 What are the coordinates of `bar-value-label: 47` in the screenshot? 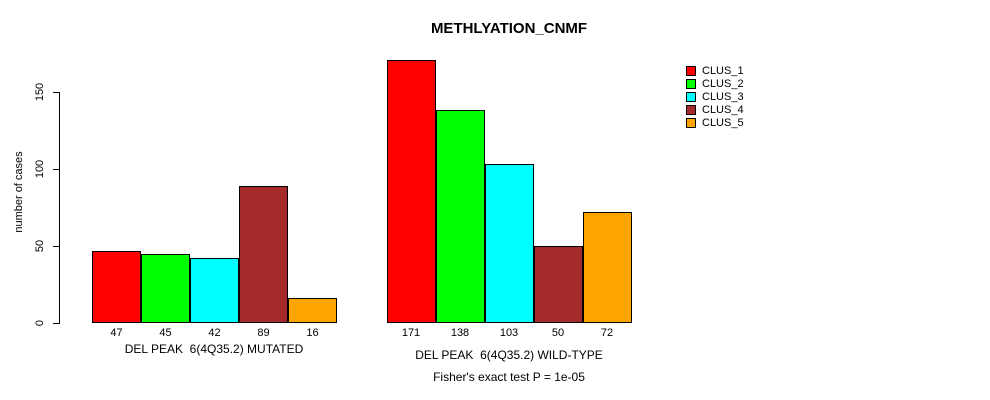 It's located at (116, 333).